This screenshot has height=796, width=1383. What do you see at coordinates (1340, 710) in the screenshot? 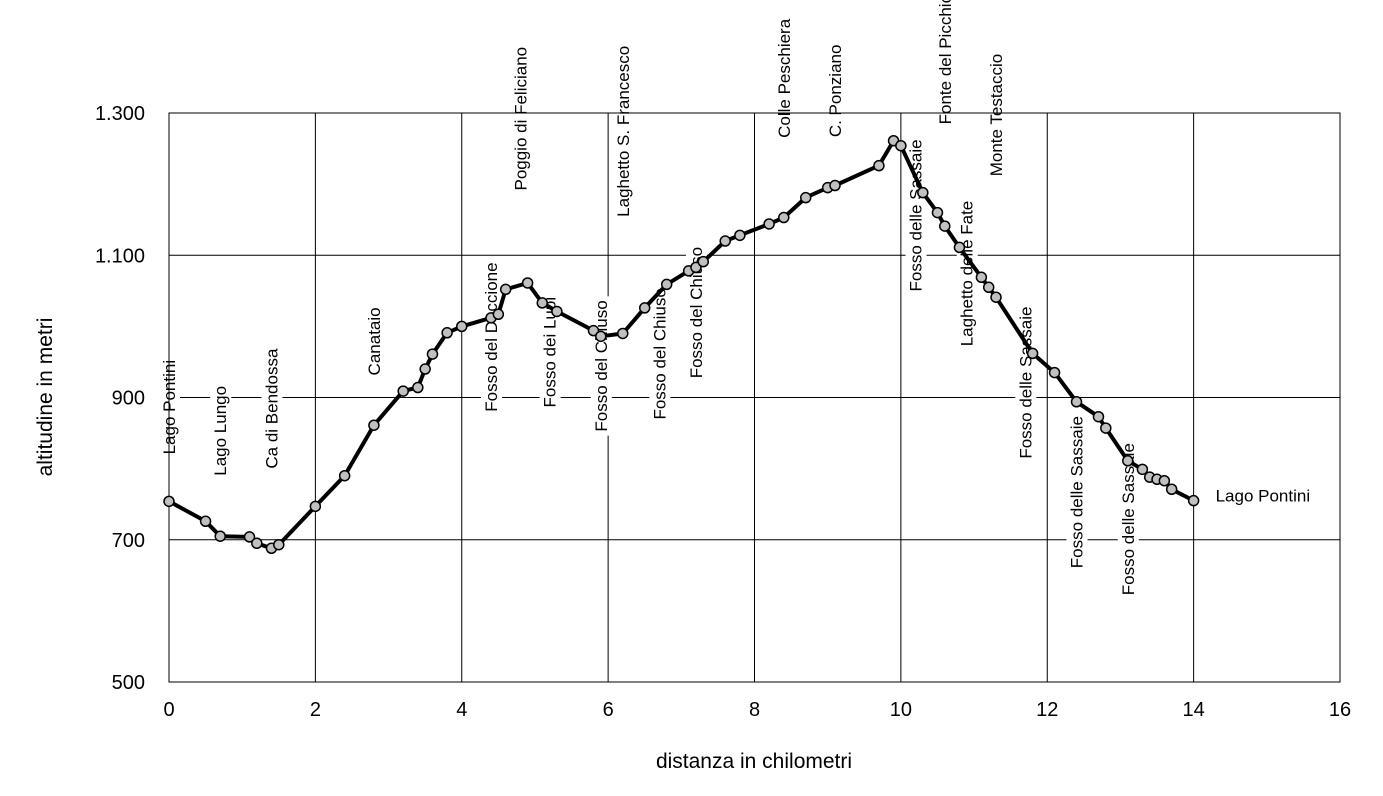
I see `x-tick-label: 16` at bounding box center [1340, 710].